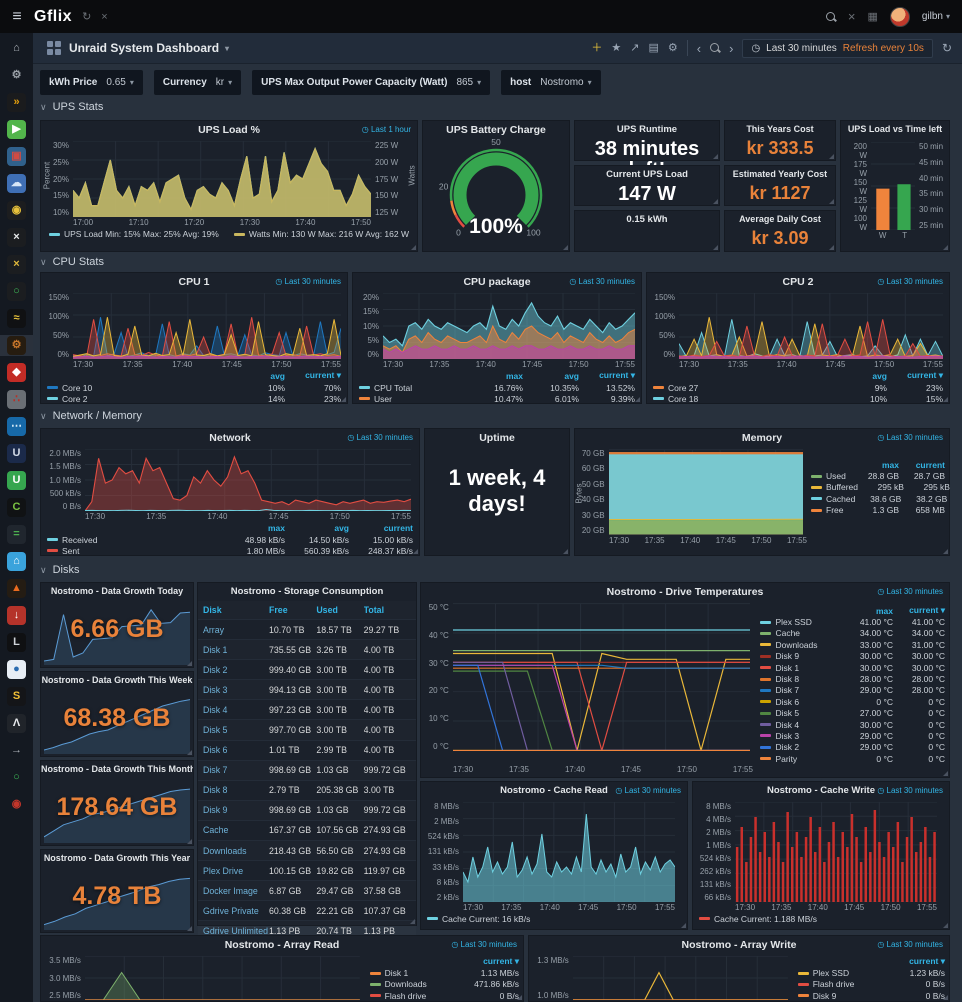 The image size is (962, 1002). I want to click on panel-title: Nostromo - Data Growth Today, so click(117, 591).